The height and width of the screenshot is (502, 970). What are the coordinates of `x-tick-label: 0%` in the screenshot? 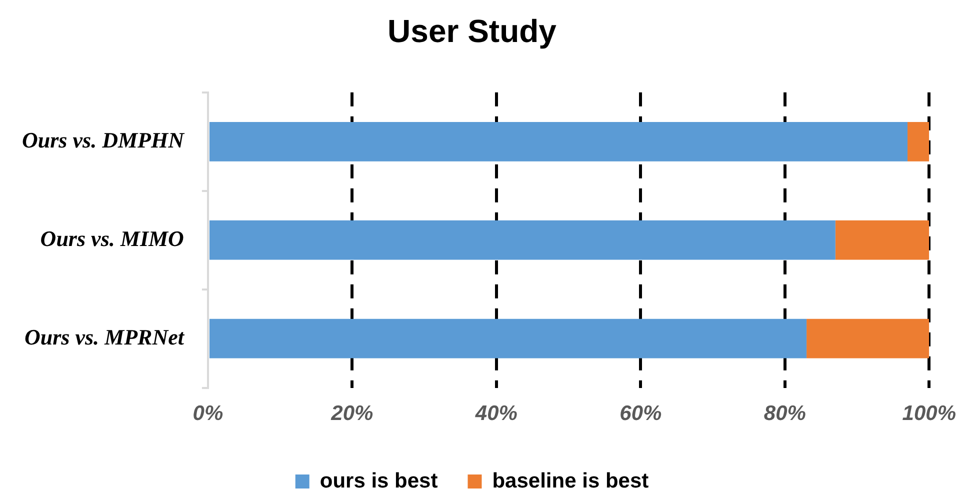 It's located at (208, 414).